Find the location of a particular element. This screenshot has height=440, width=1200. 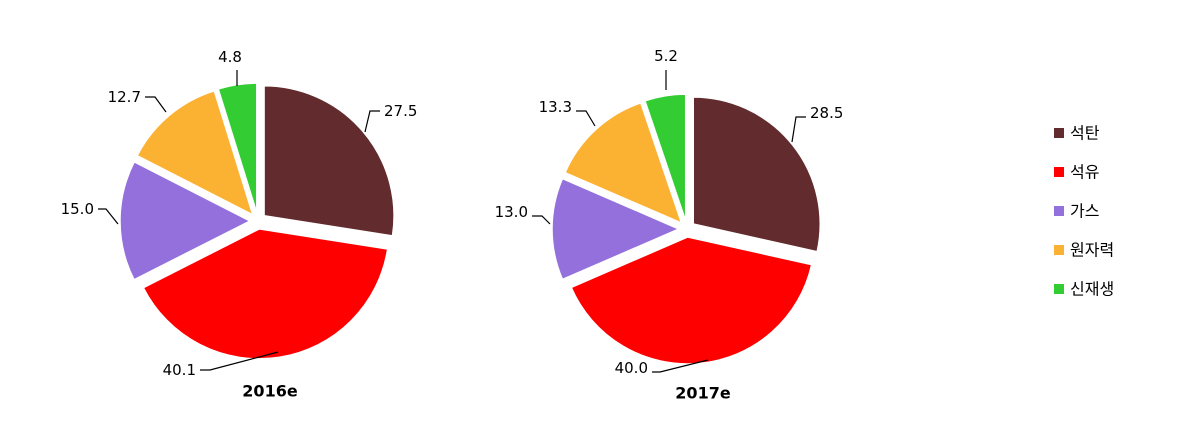

legend-label-gas: 가스 is located at coordinates (1084, 211).